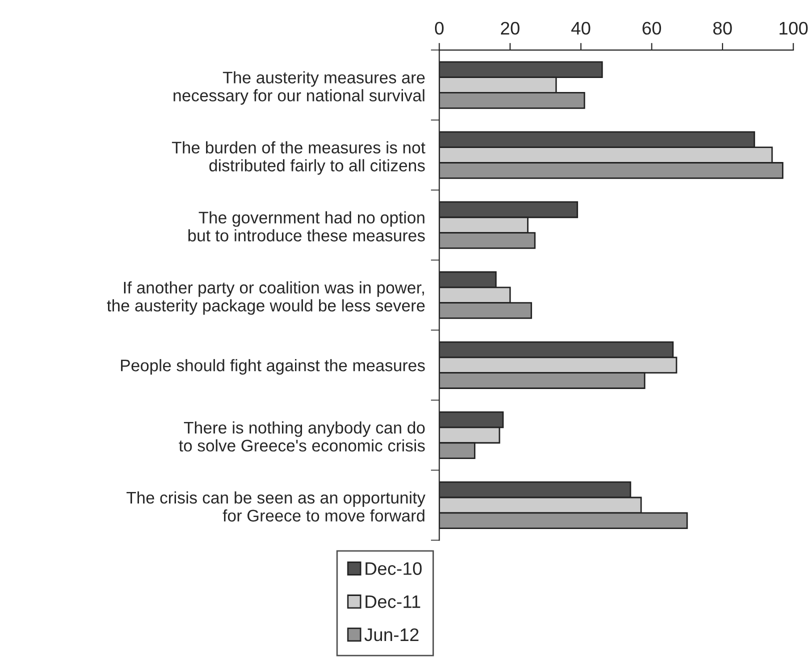 Image resolution: width=812 pixels, height=658 pixels. What do you see at coordinates (580, 28) in the screenshot?
I see `x-tick-label: 40` at bounding box center [580, 28].